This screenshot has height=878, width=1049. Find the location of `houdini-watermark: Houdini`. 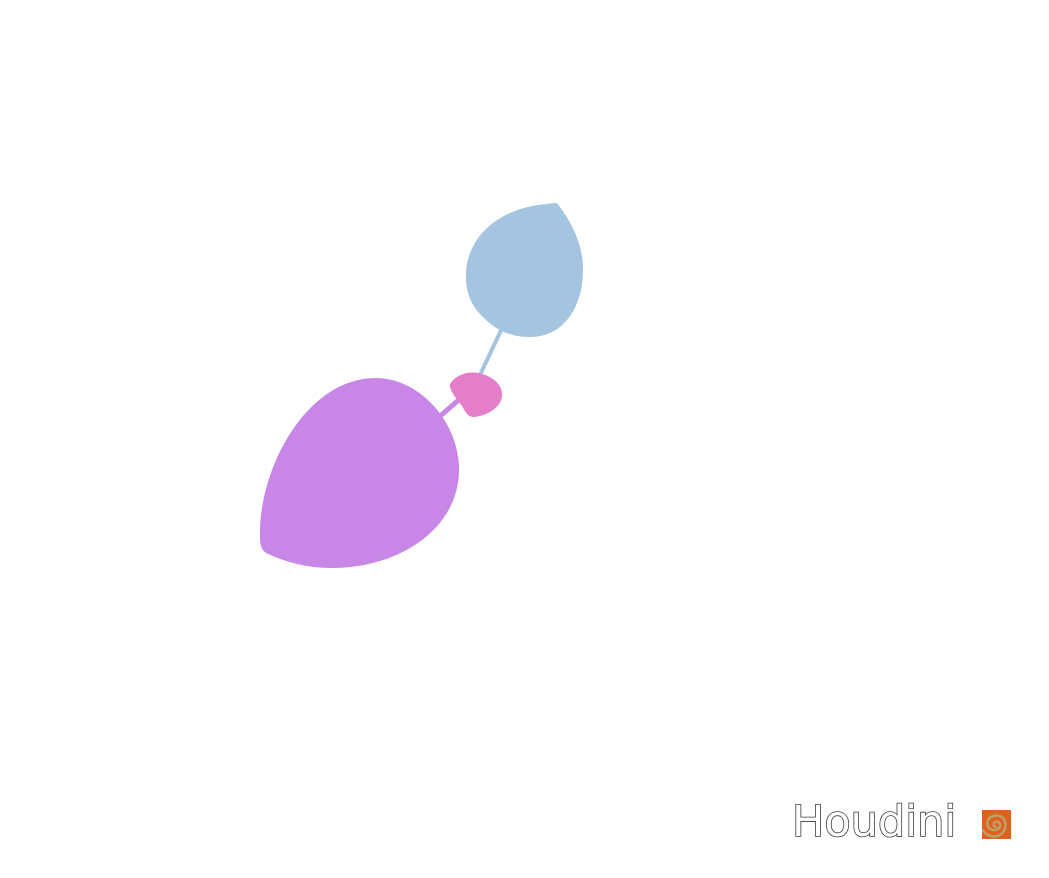

houdini-watermark: Houdini is located at coordinates (902, 822).